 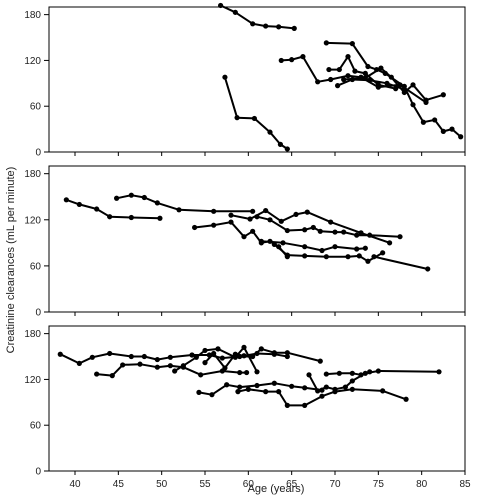 I want to click on x-tick-label: 80, so click(x=422, y=484).